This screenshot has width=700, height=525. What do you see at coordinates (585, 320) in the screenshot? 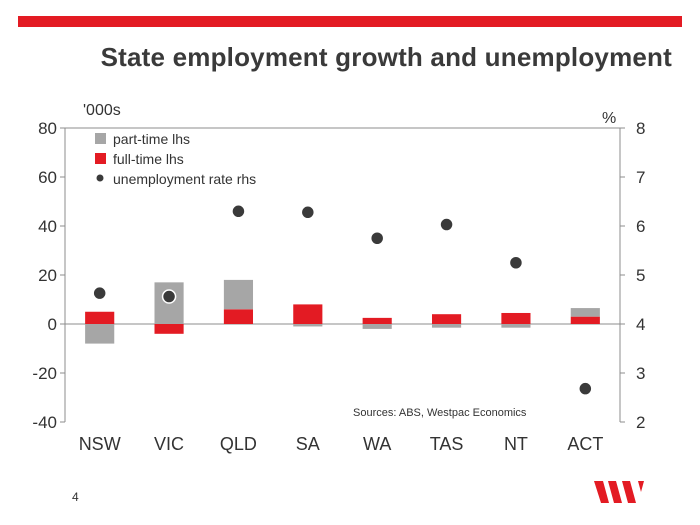
I see `bar-full-time-act` at bounding box center [585, 320].